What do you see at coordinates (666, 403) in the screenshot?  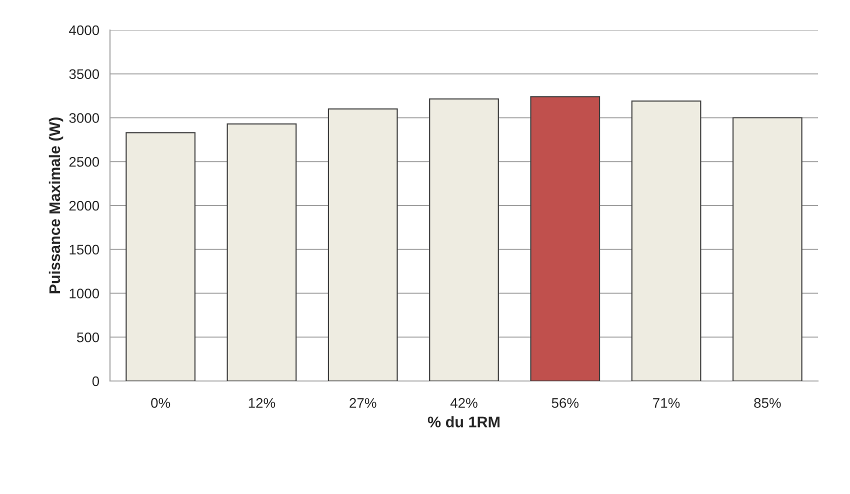 I see `x-tick-label: 71%` at bounding box center [666, 403].